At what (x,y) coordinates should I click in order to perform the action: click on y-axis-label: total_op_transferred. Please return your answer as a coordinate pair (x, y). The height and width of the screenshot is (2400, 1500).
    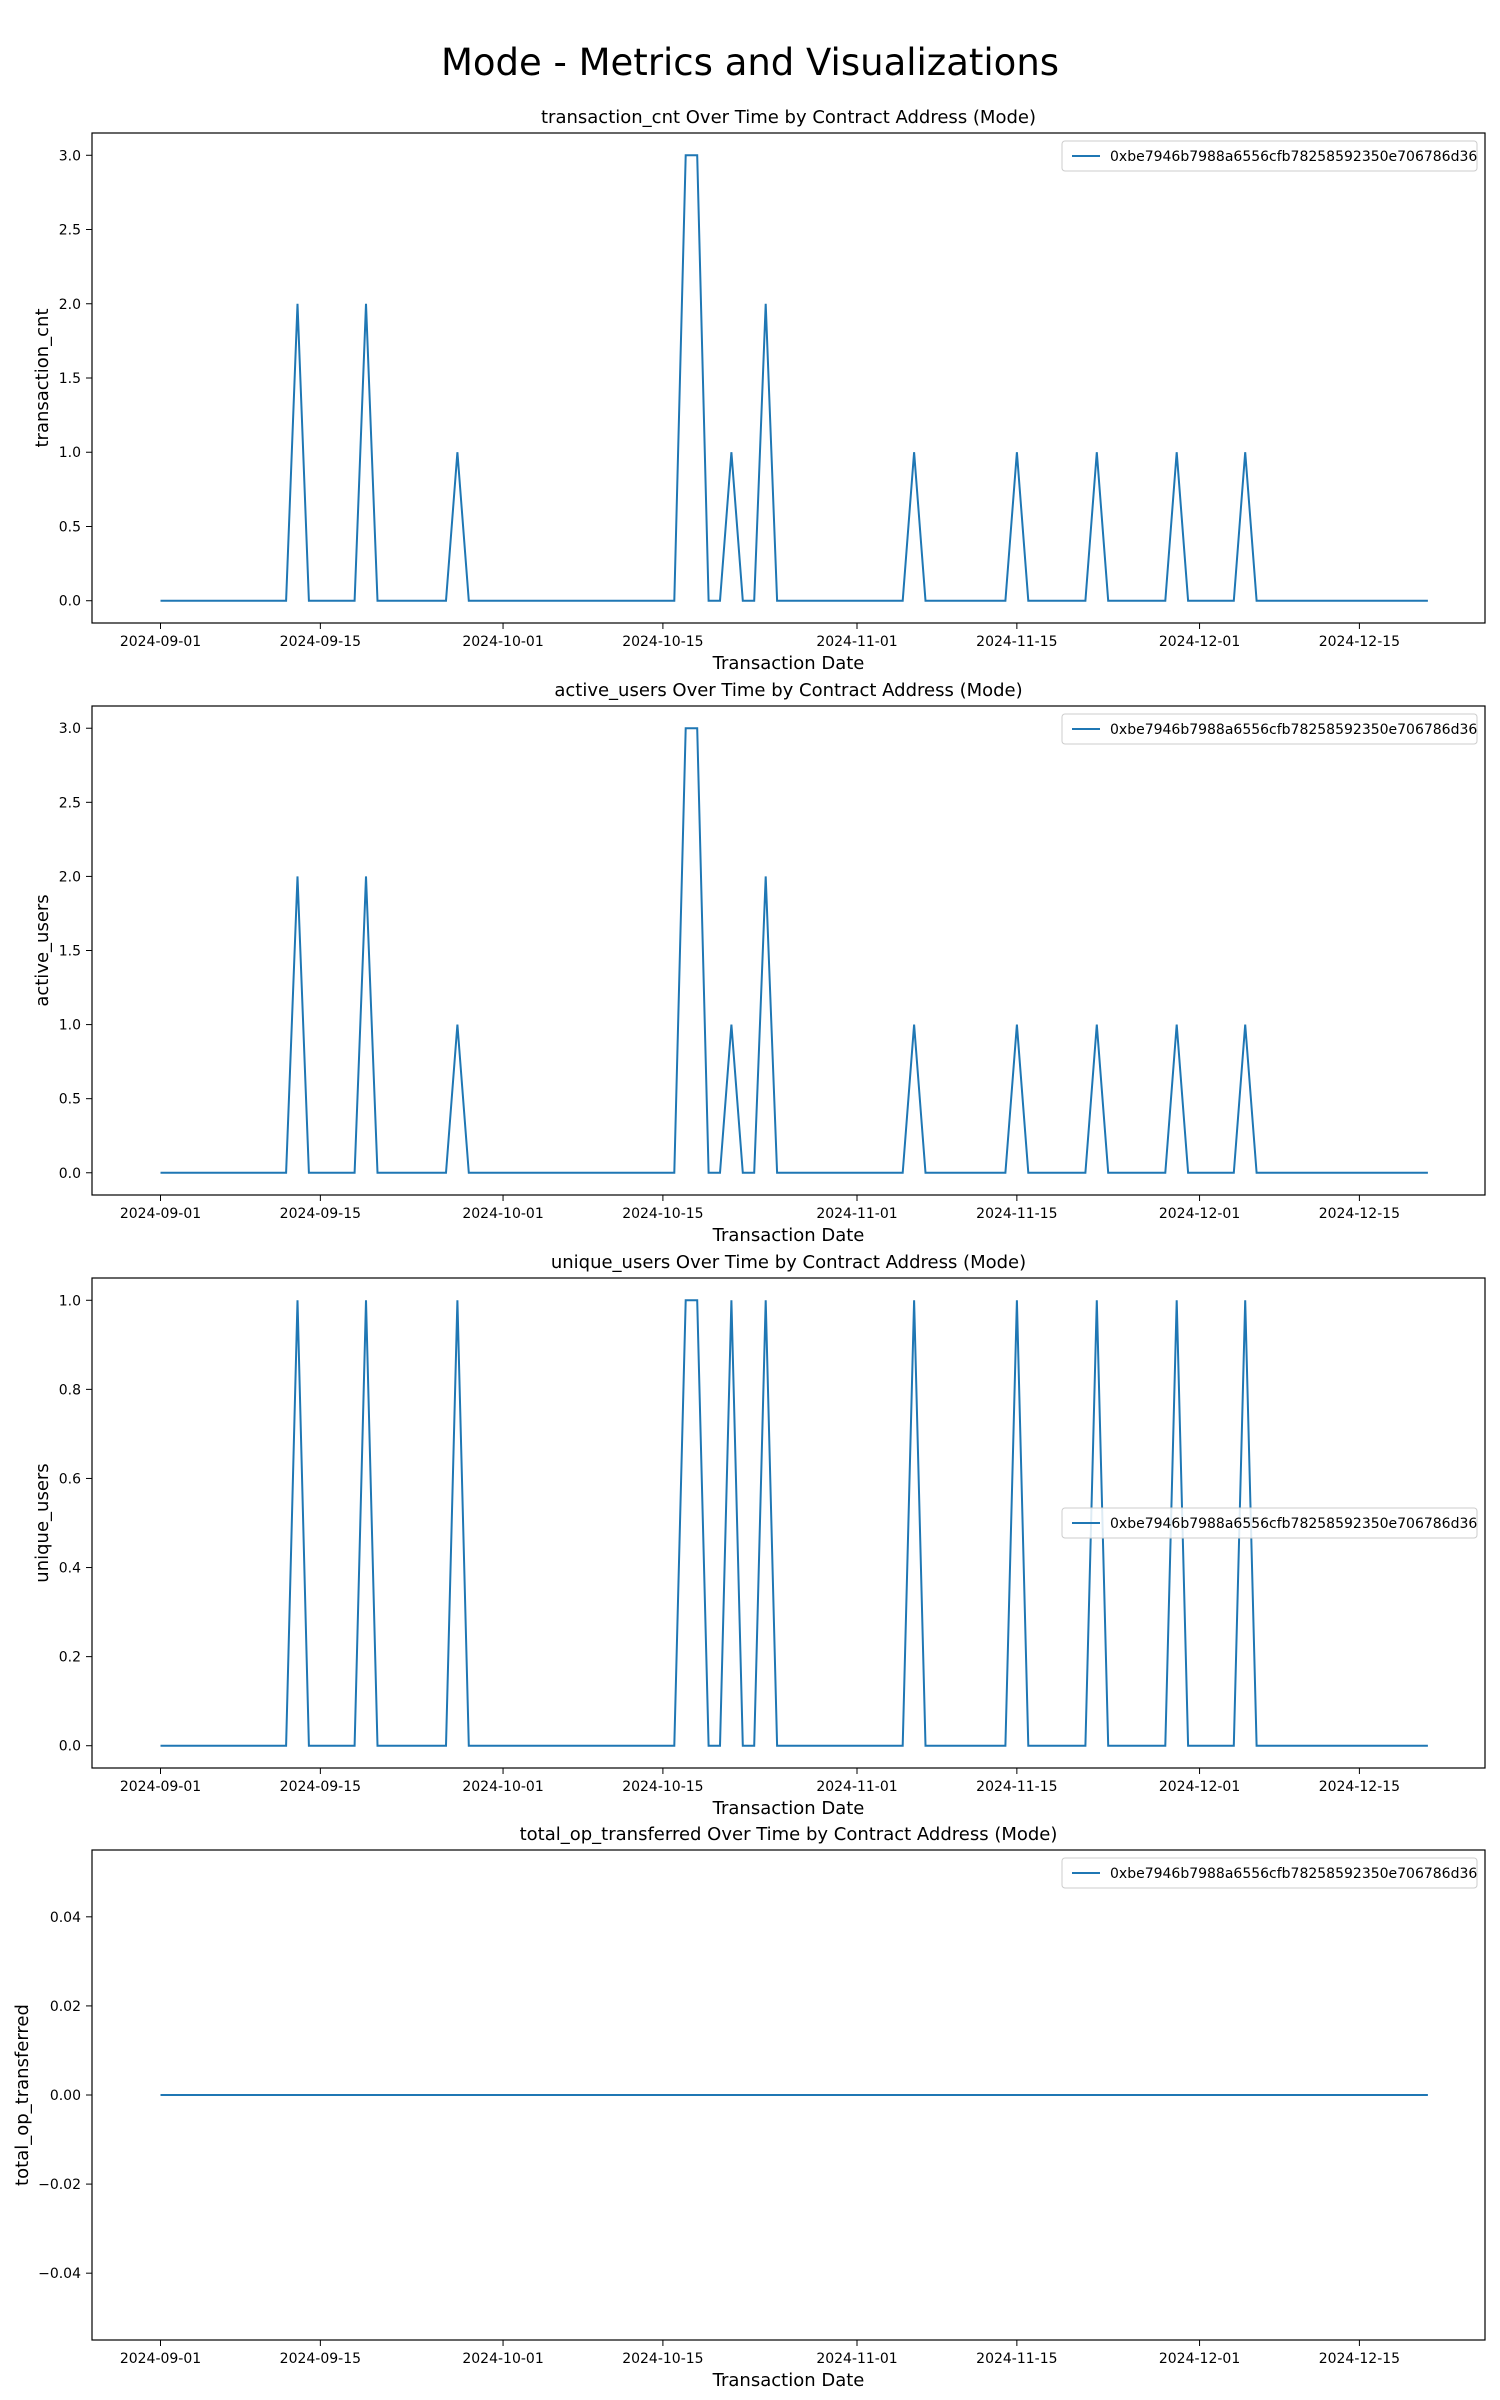
    Looking at the image, I should click on (22, 2095).